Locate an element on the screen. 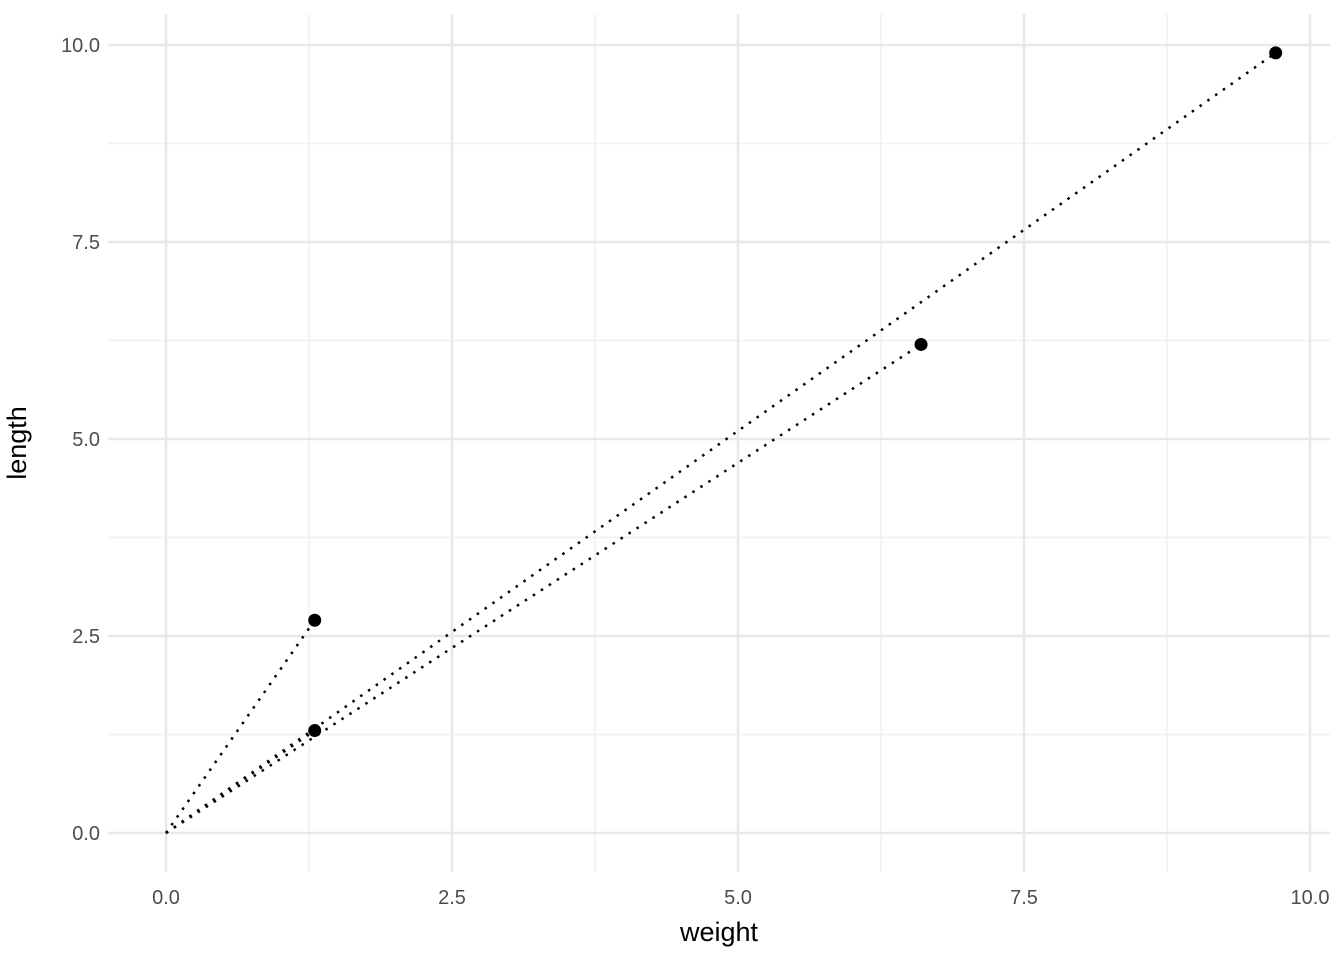 The height and width of the screenshot is (960, 1344). y-axis-tick-labels: 0.0 2.5 5.0 7.5 10.0 is located at coordinates (80, 440).